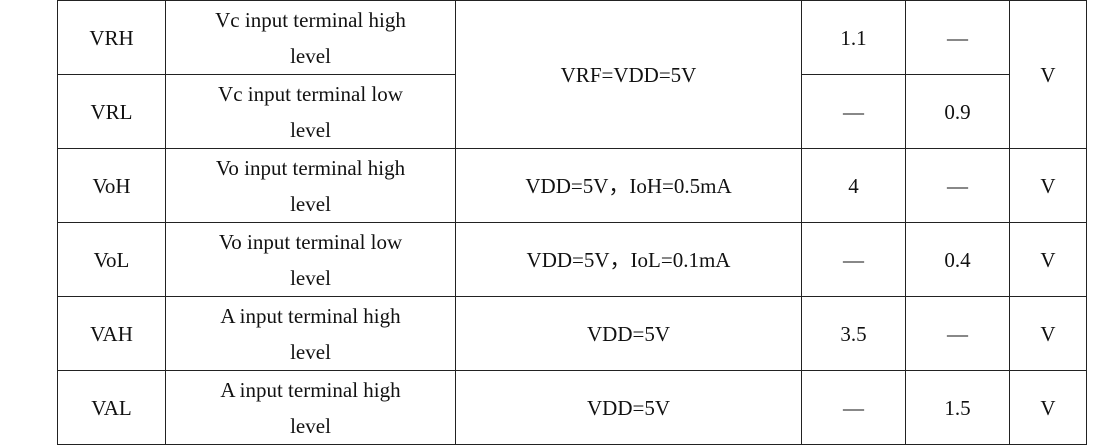  Describe the element at coordinates (853, 185) in the screenshot. I see `min-value: 4` at that location.